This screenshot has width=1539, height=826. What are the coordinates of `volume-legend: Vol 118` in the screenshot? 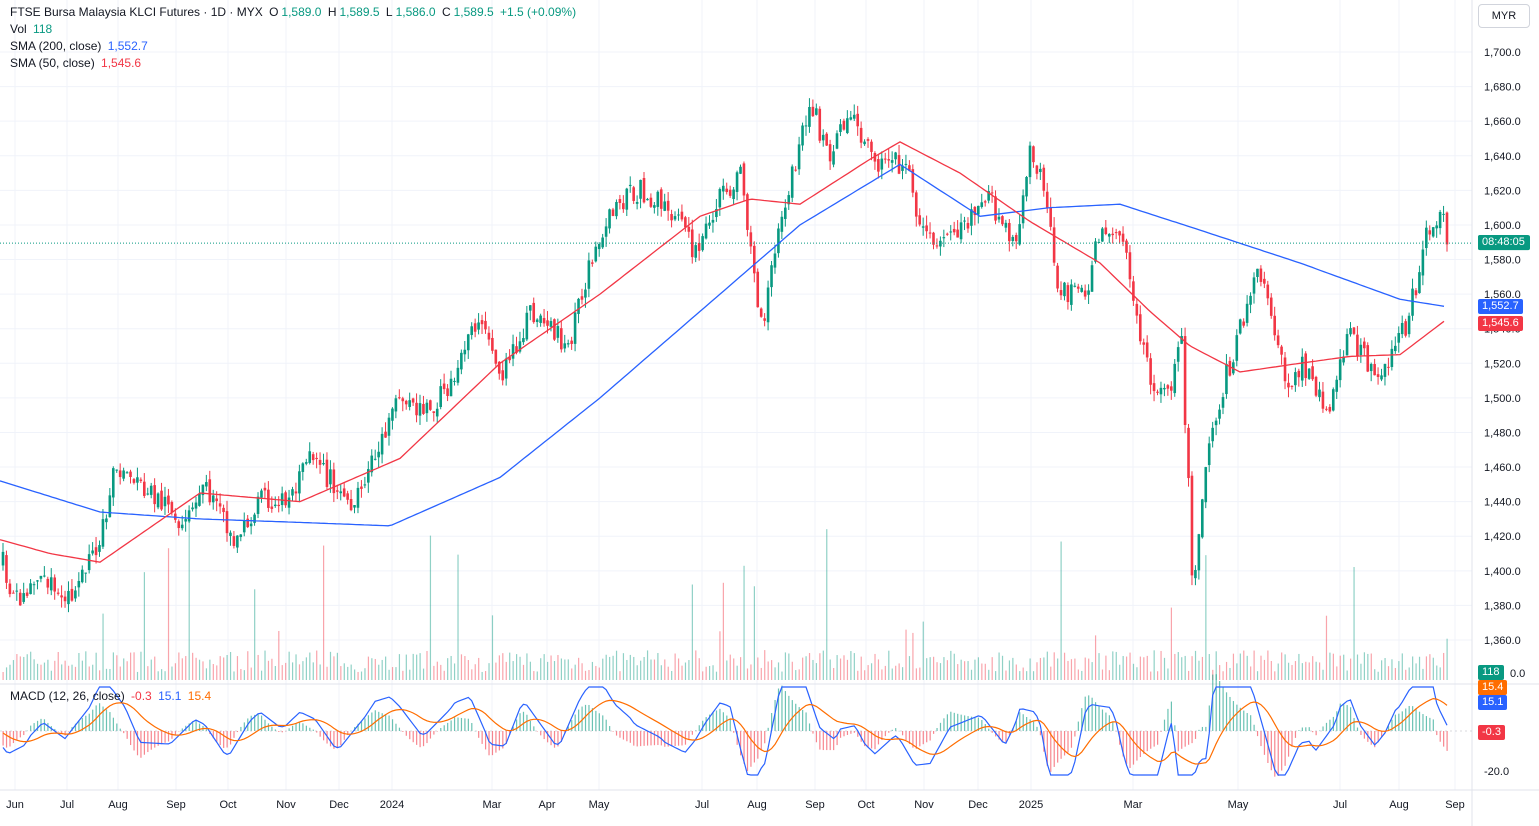 It's located at (32, 29).